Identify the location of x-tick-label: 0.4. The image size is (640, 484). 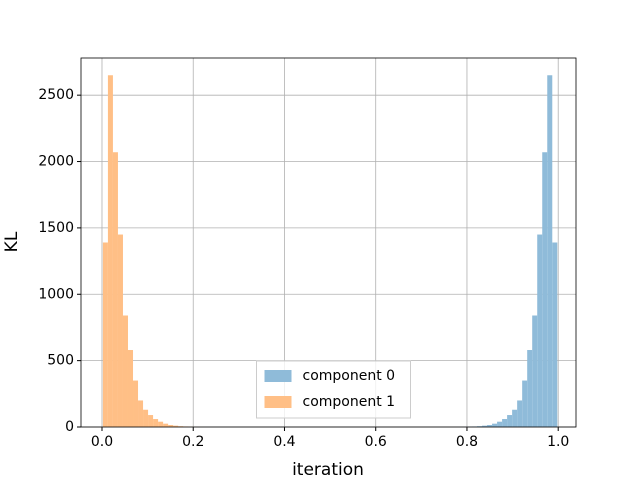
(284, 442).